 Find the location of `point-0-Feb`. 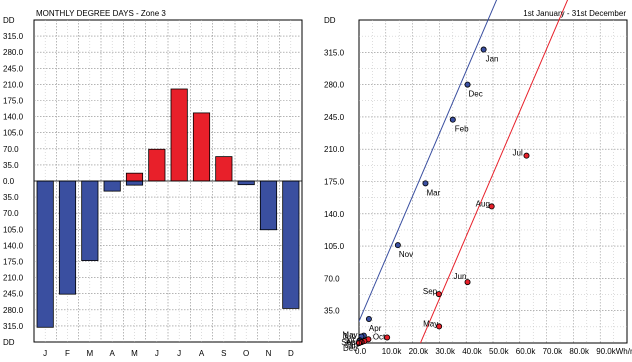

point-0-Feb is located at coordinates (452, 119).